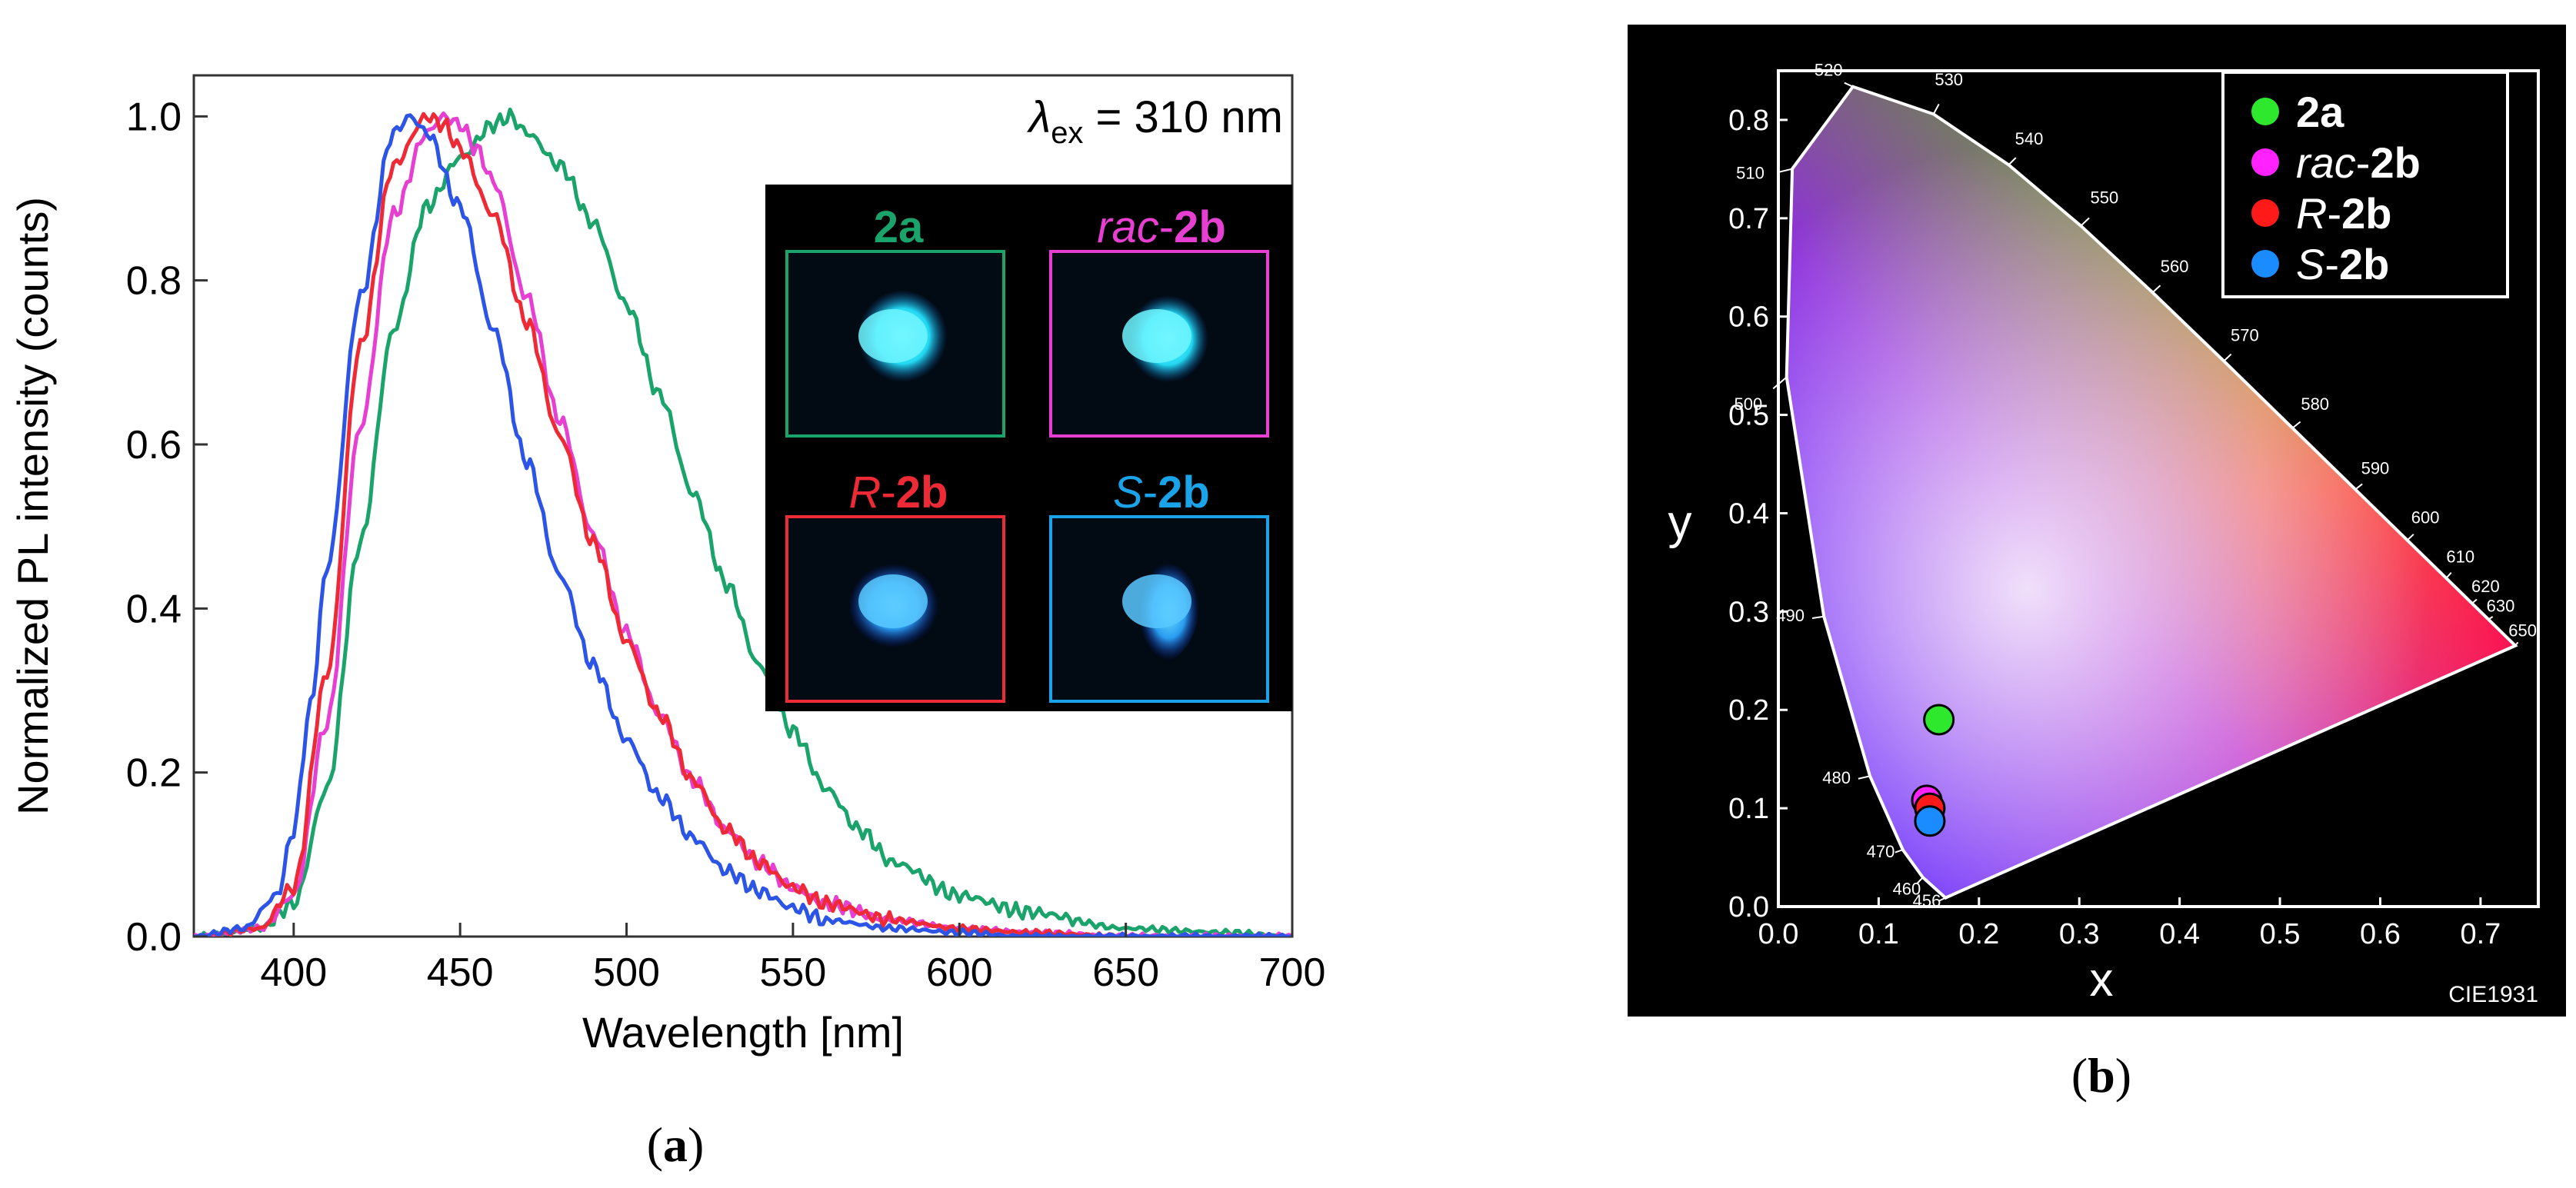 The width and height of the screenshot is (2576, 1188). Describe the element at coordinates (2480, 934) in the screenshot. I see `x-tick-label-b: 0.7` at that location.